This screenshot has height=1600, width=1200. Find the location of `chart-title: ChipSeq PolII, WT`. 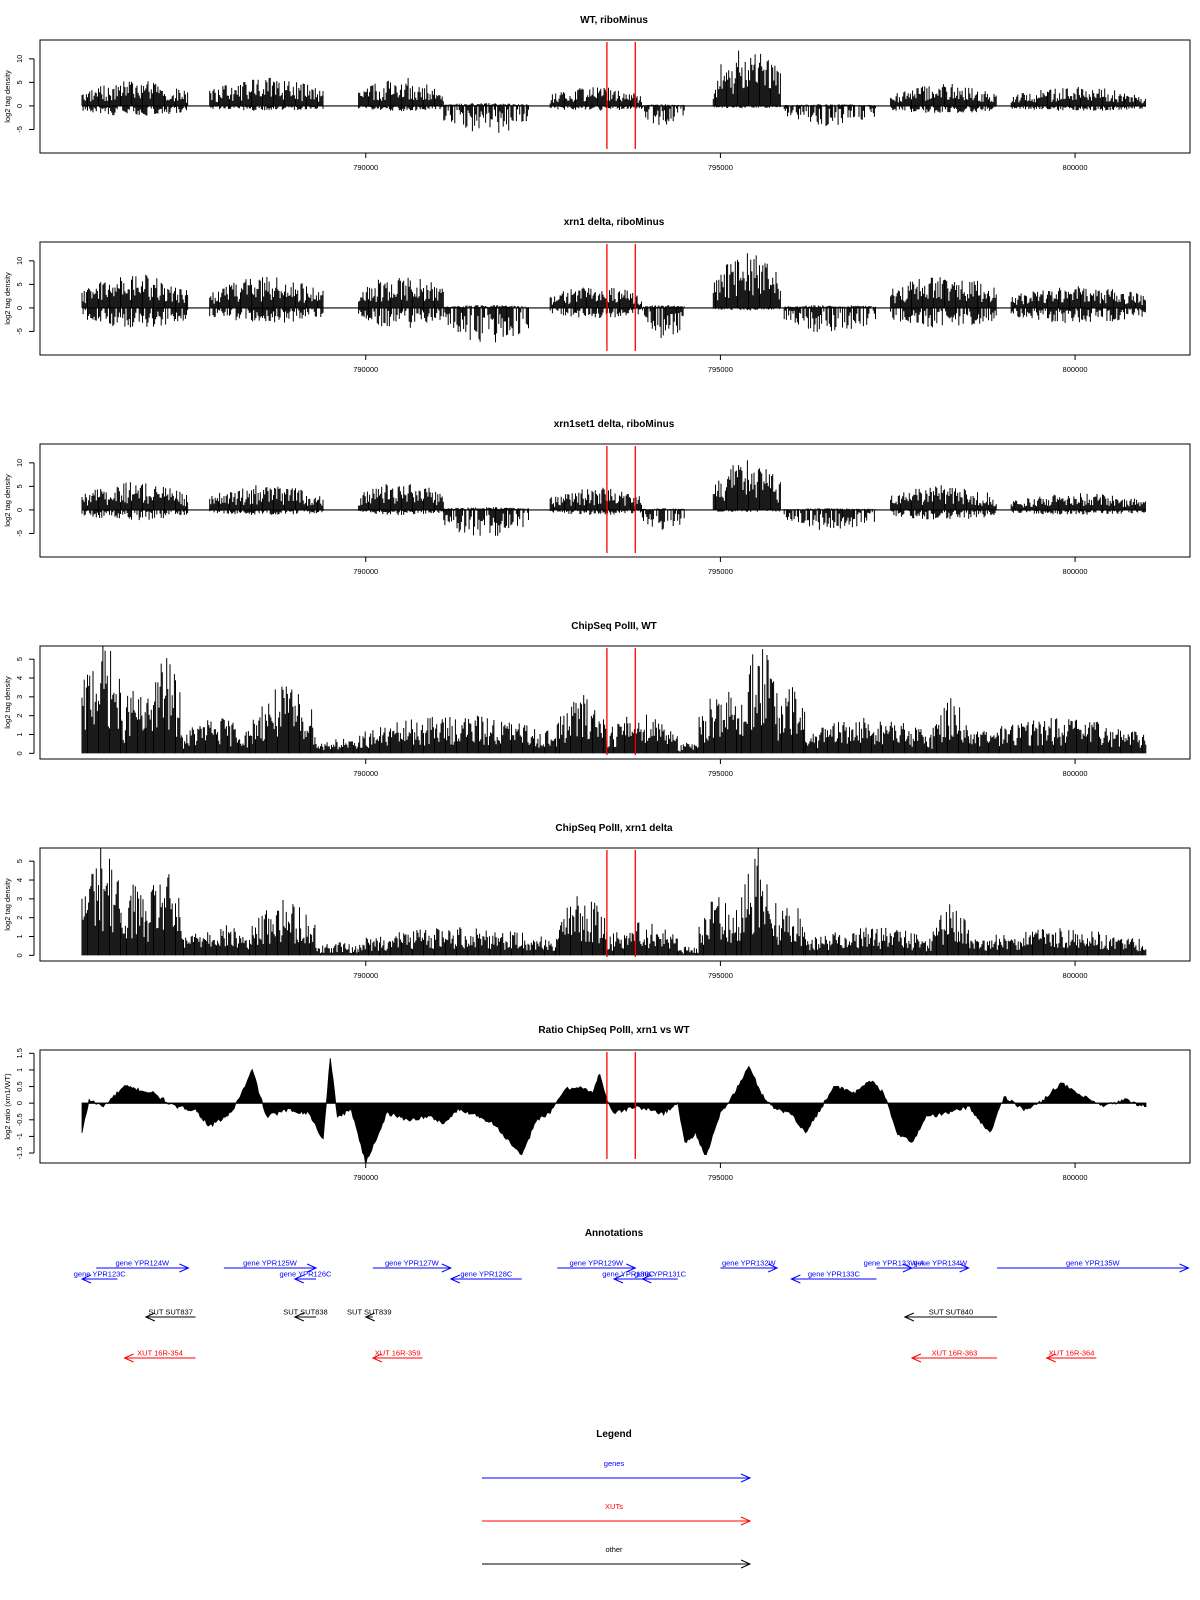

chart-title: ChipSeq PolII, WT is located at coordinates (614, 626).